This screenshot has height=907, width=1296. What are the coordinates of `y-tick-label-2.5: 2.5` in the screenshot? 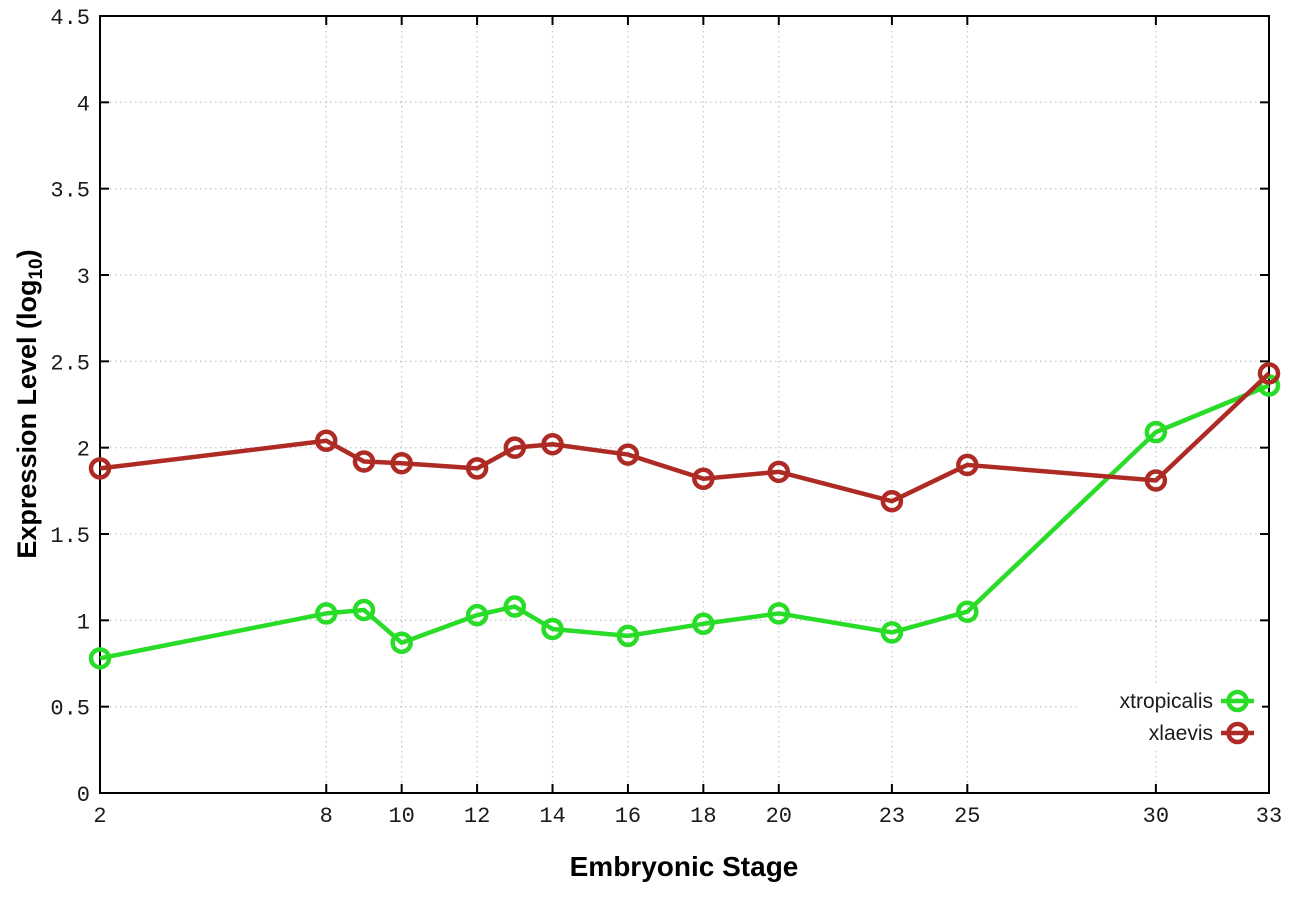 It's located at (70, 363).